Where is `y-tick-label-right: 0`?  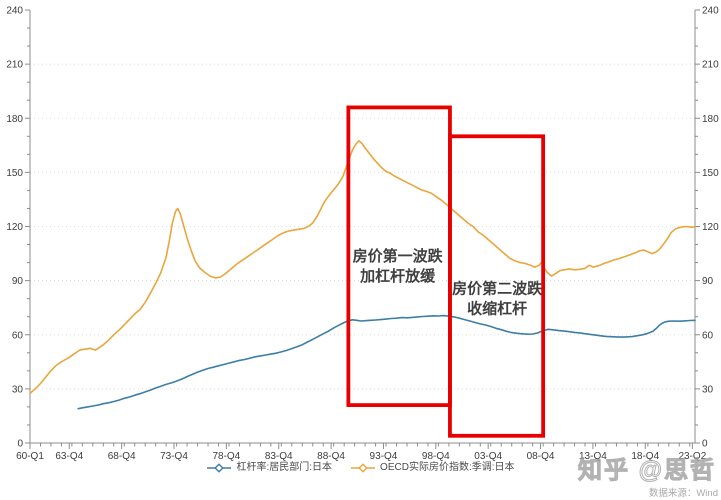 y-tick-label-right: 0 is located at coordinates (705, 444).